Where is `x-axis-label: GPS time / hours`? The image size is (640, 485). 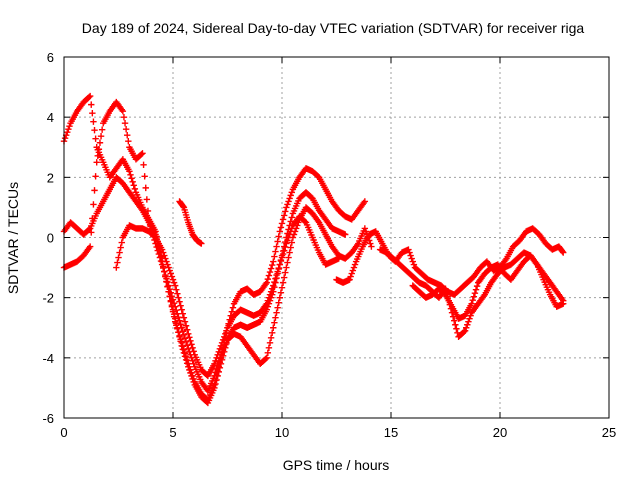
x-axis-label: GPS time / hours is located at coordinates (336, 465).